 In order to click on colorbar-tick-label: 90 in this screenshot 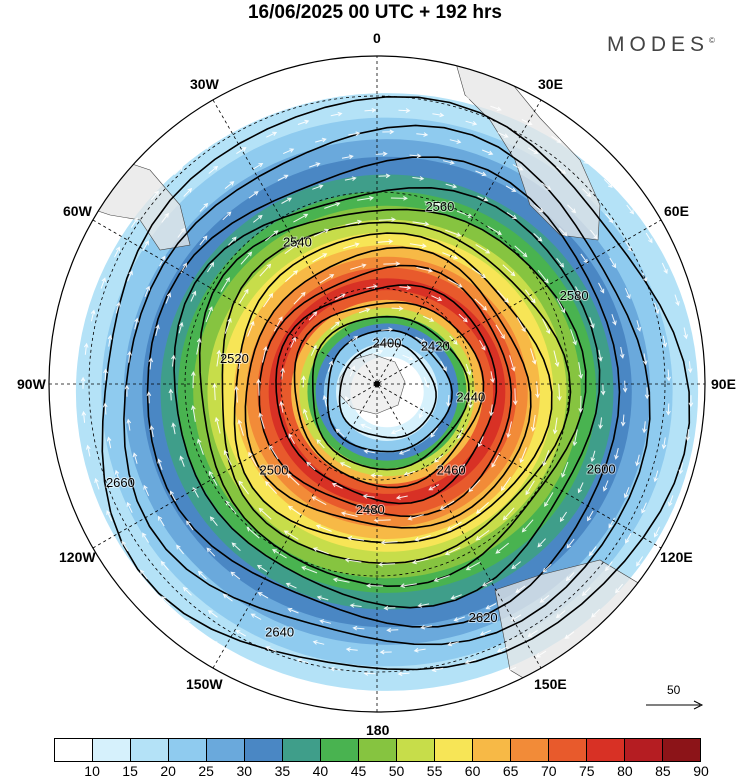, I will do `click(701, 771)`.